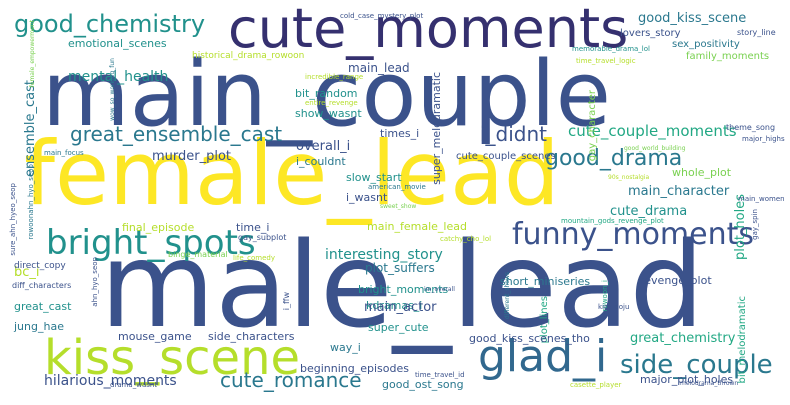 The width and height of the screenshot is (790, 405). Describe the element at coordinates (633, 234) in the screenshot. I see `word-funny-moments: funny_moments` at that location.